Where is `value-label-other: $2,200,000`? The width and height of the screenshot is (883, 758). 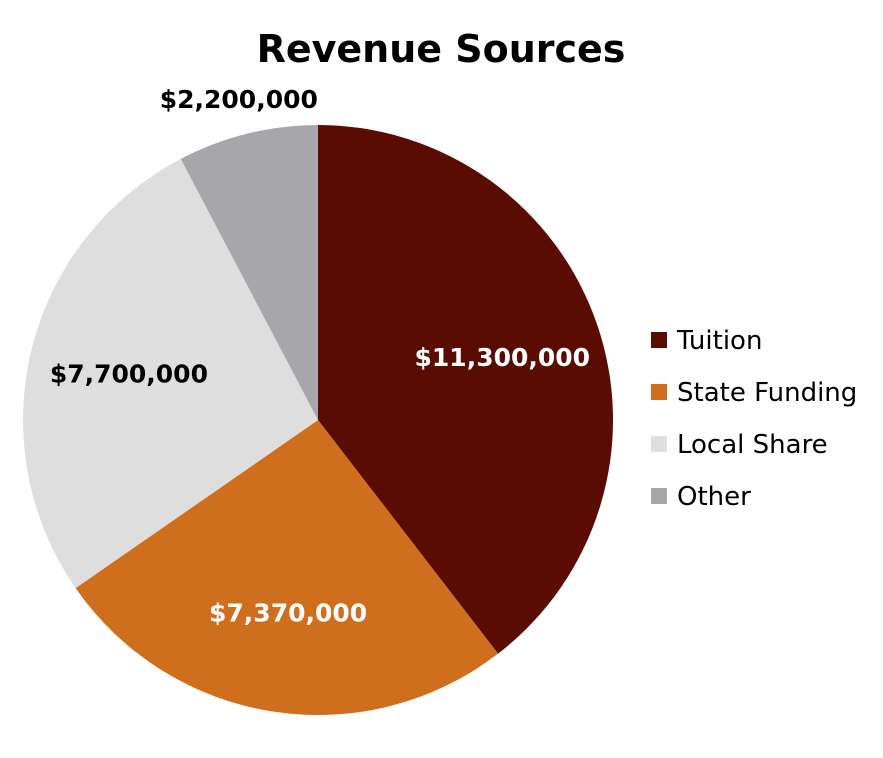 value-label-other: $2,200,000 is located at coordinates (239, 99).